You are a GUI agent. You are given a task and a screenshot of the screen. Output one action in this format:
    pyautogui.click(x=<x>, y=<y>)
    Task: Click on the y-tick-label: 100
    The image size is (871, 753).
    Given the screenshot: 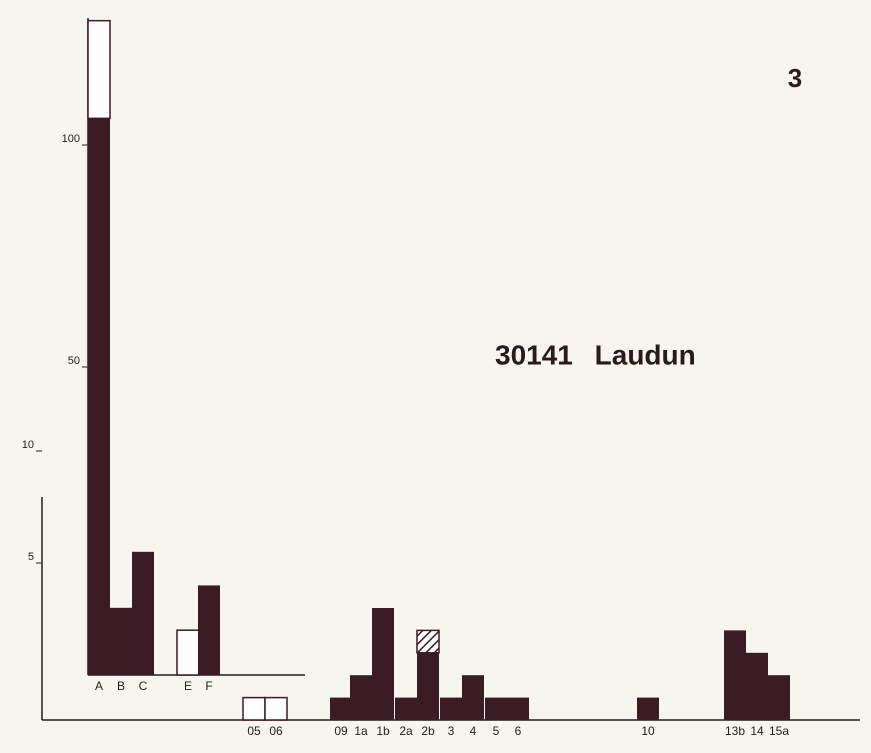 What is the action you would take?
    pyautogui.click(x=71, y=139)
    